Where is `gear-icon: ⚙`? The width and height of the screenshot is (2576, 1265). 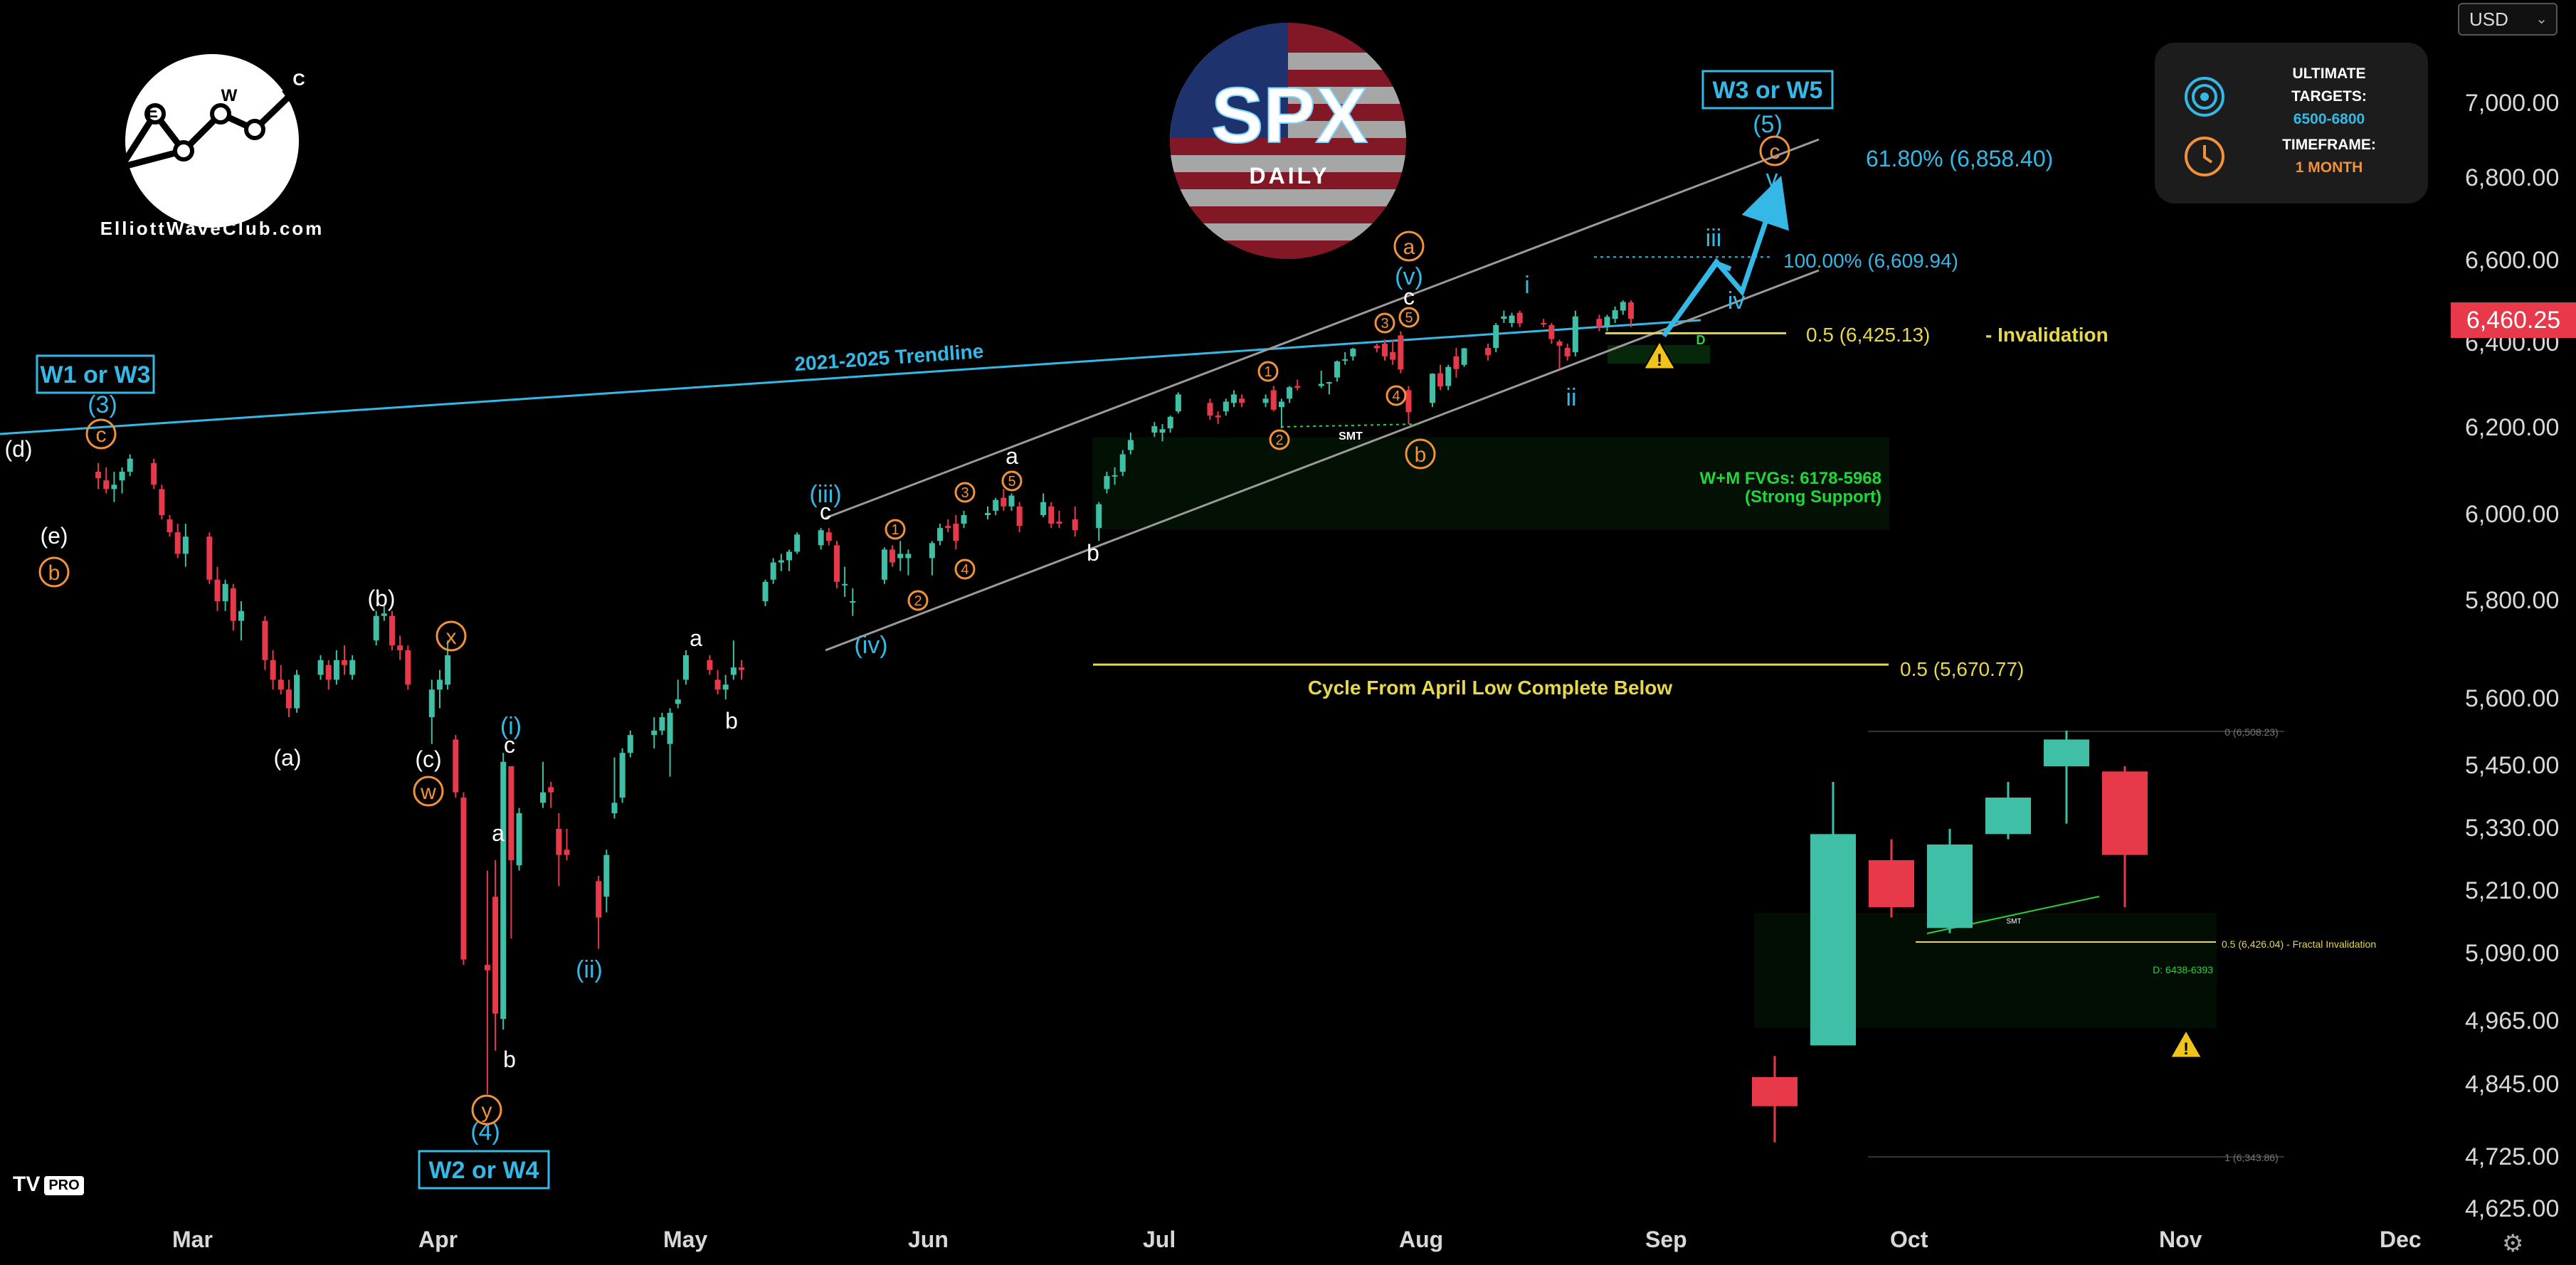 gear-icon: ⚙ is located at coordinates (2513, 1243).